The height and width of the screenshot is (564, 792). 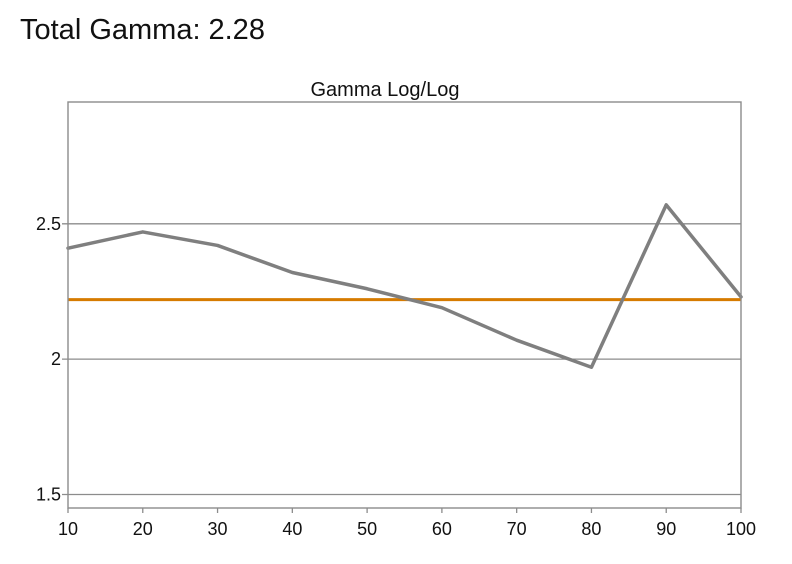 I want to click on x-tick-label: 20, so click(x=143, y=529).